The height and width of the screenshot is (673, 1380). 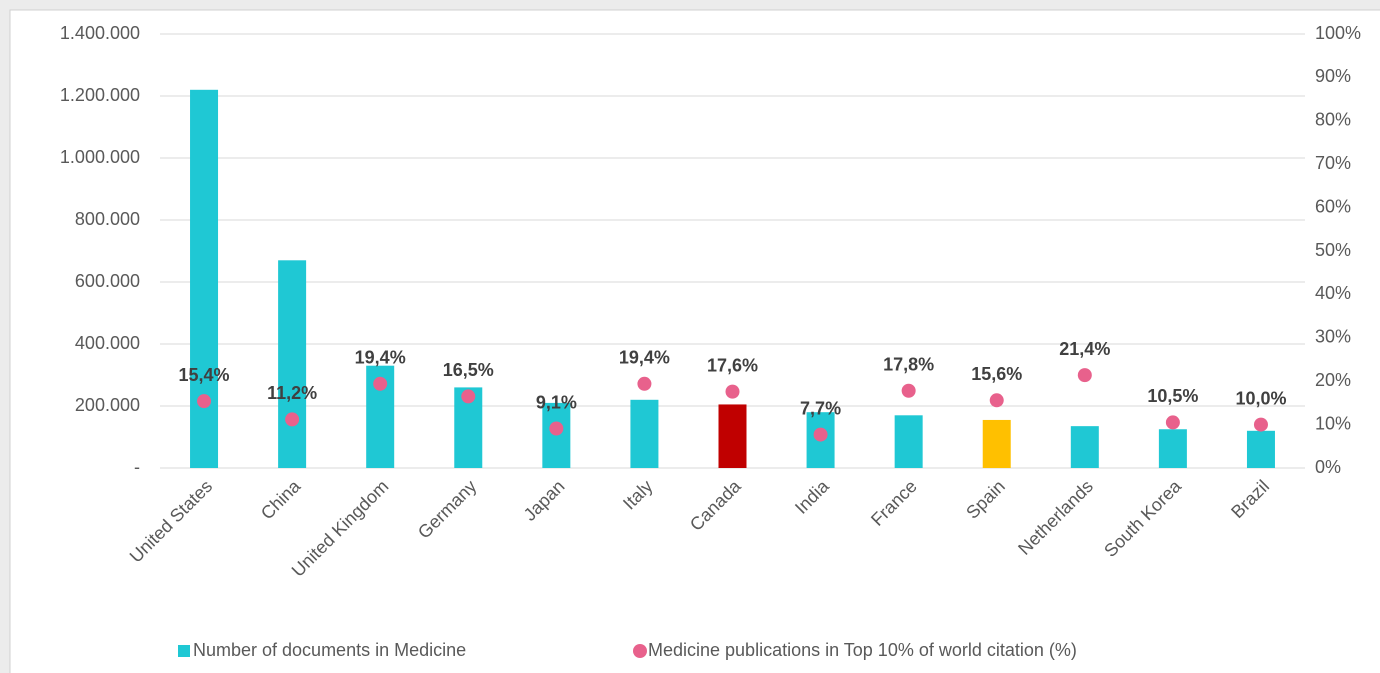 I want to click on y2-tick-label: 70%, so click(x=1333, y=163).